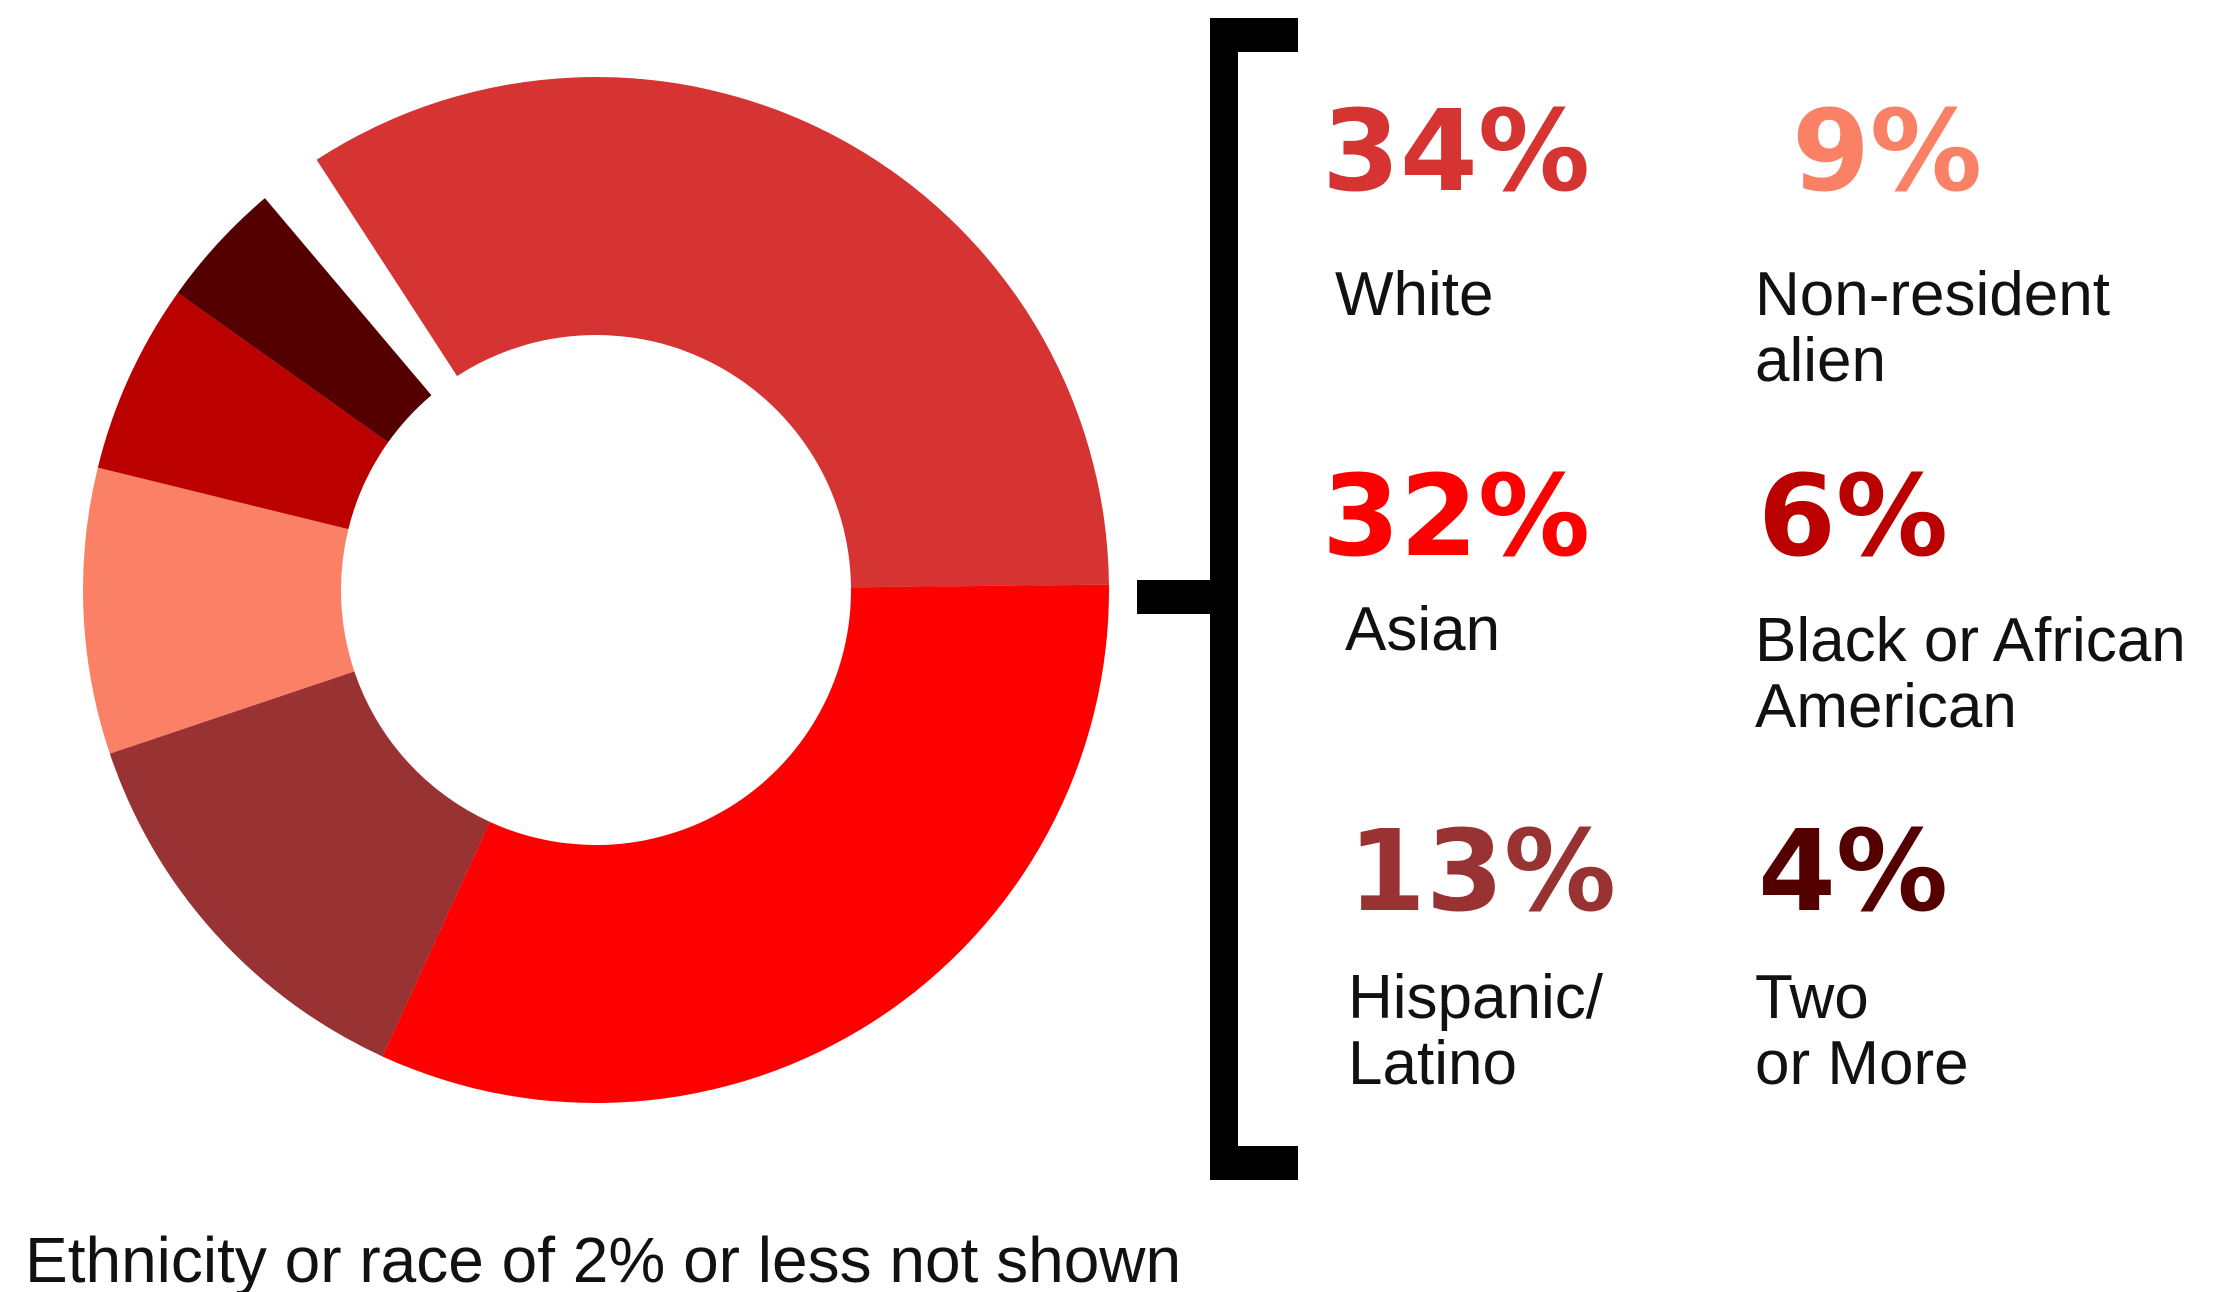 The width and height of the screenshot is (2235, 1292). I want to click on donut-slice-two-or-more, so click(304, 320).